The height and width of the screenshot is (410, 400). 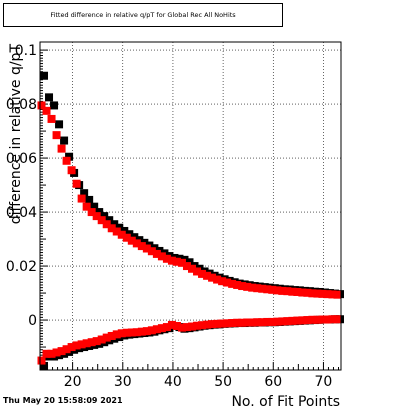 What do you see at coordinates (123, 382) in the screenshot?
I see `x-tick-label: 30` at bounding box center [123, 382].